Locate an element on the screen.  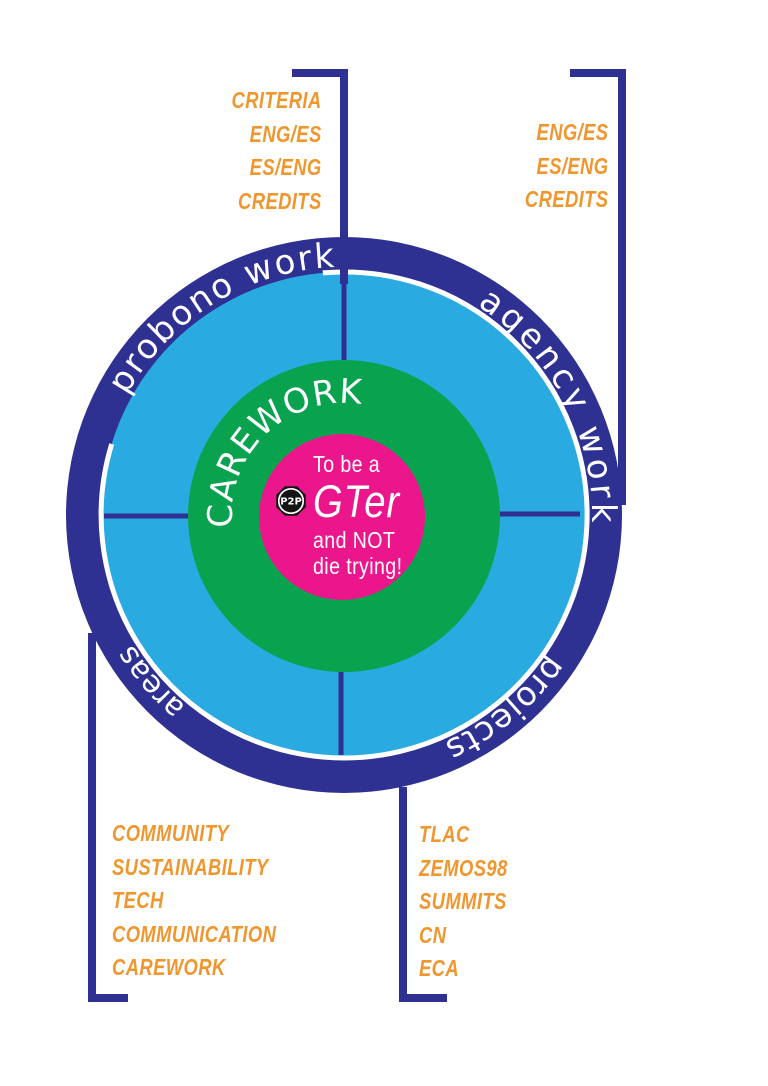
callout-item: CAREWORK is located at coordinates (169, 967).